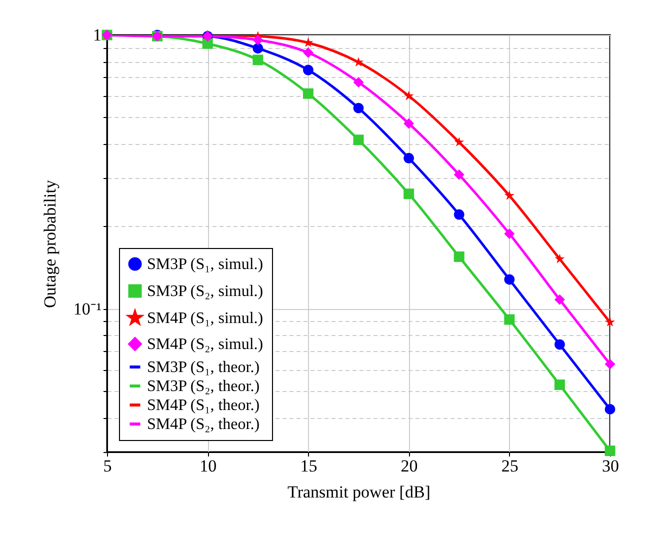 This screenshot has width=654, height=536. What do you see at coordinates (309, 466) in the screenshot?
I see `x-tick-label: 15` at bounding box center [309, 466].